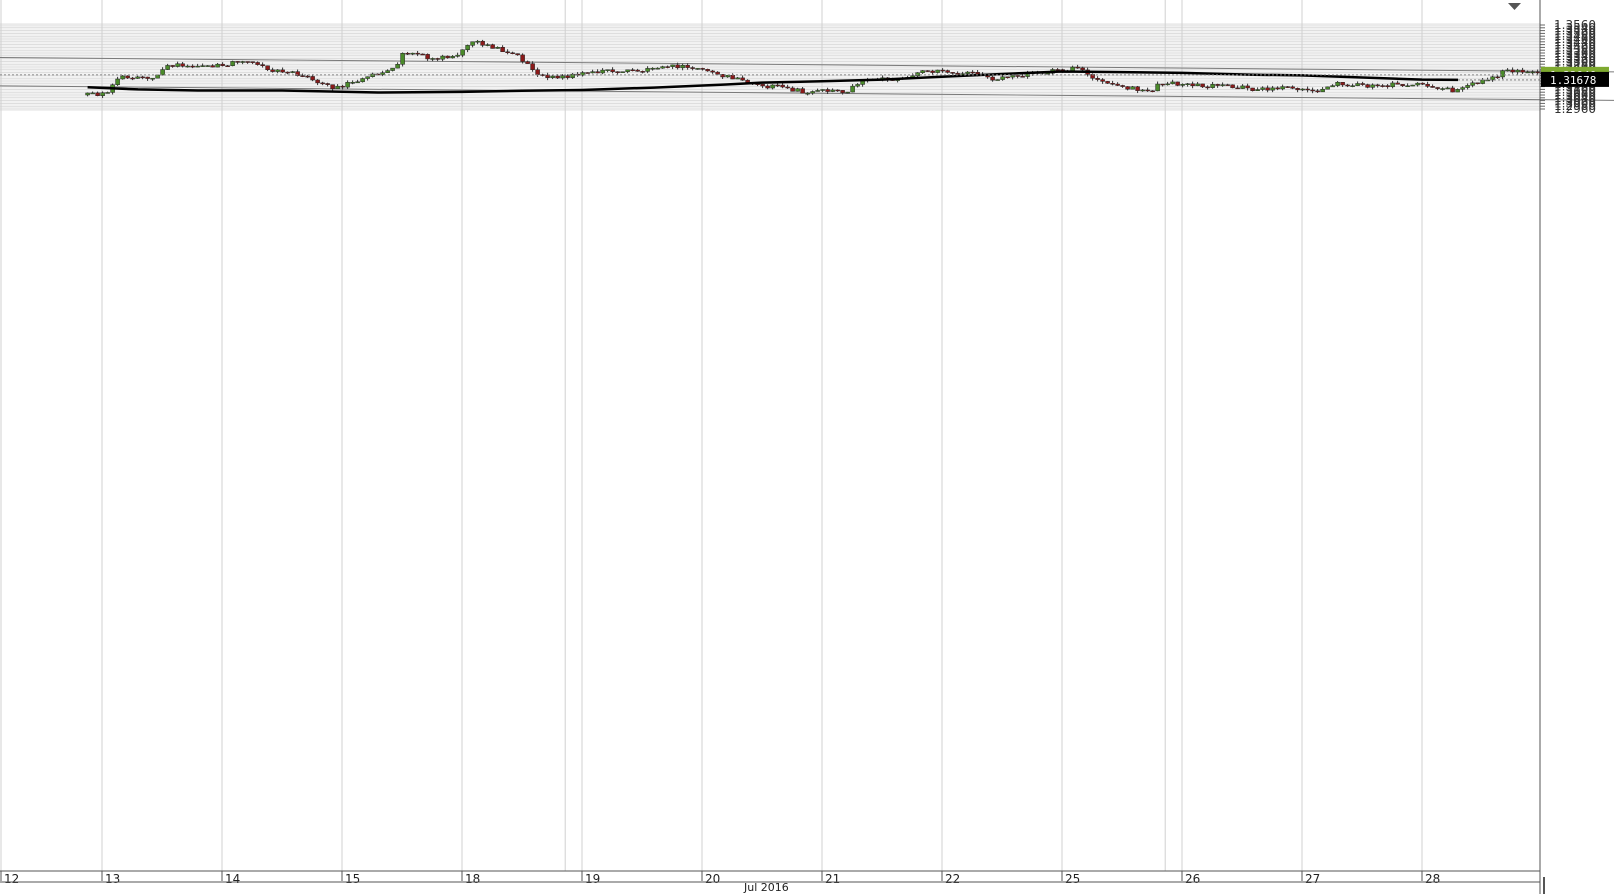 This screenshot has width=1617, height=894. Describe the element at coordinates (1575, 95) in the screenshot. I see `price-tick-label: 1.3060` at that location.